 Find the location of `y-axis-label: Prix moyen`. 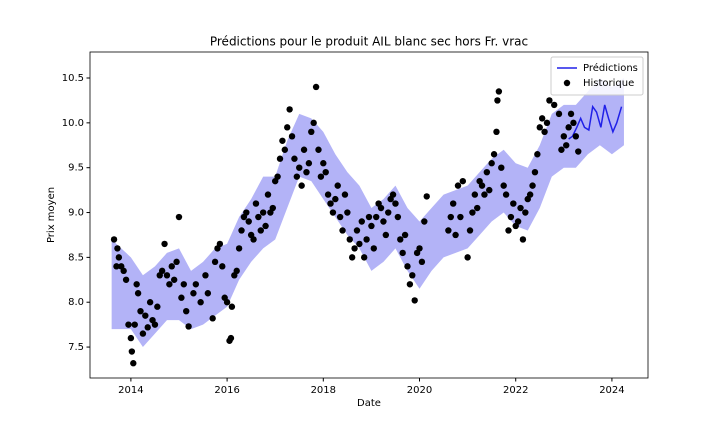

y-axis-label: Prix moyen is located at coordinates (51, 215).